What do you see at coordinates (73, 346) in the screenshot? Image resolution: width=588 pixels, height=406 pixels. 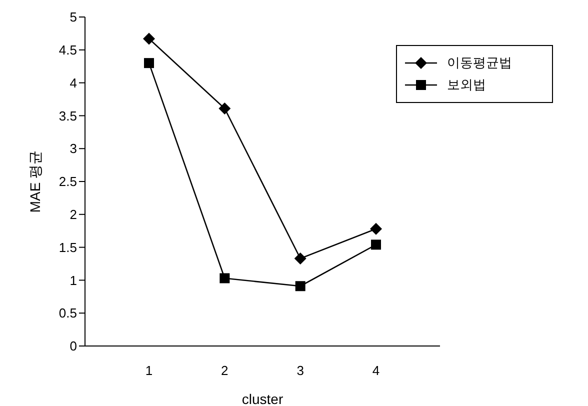 I see `y-tick-label: 0` at bounding box center [73, 346].